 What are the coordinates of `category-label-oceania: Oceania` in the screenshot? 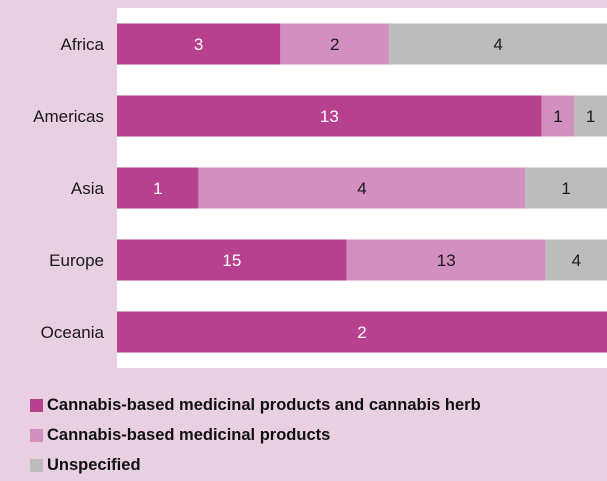 It's located at (73, 332).